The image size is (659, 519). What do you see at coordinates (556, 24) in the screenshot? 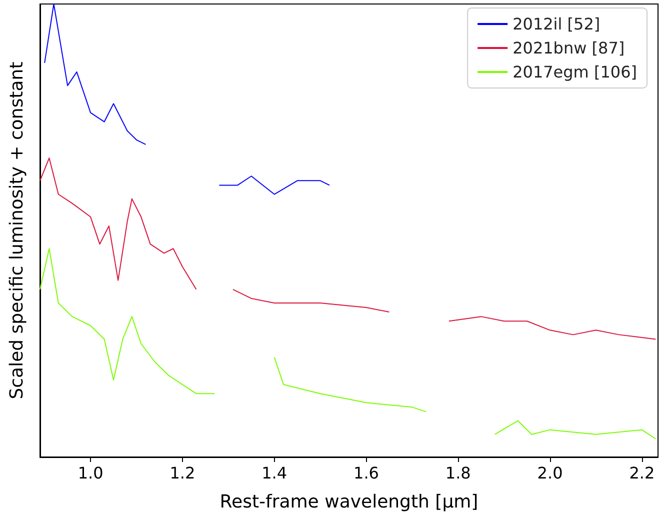
I see `legend-label: 2012il [52]` at bounding box center [556, 24].